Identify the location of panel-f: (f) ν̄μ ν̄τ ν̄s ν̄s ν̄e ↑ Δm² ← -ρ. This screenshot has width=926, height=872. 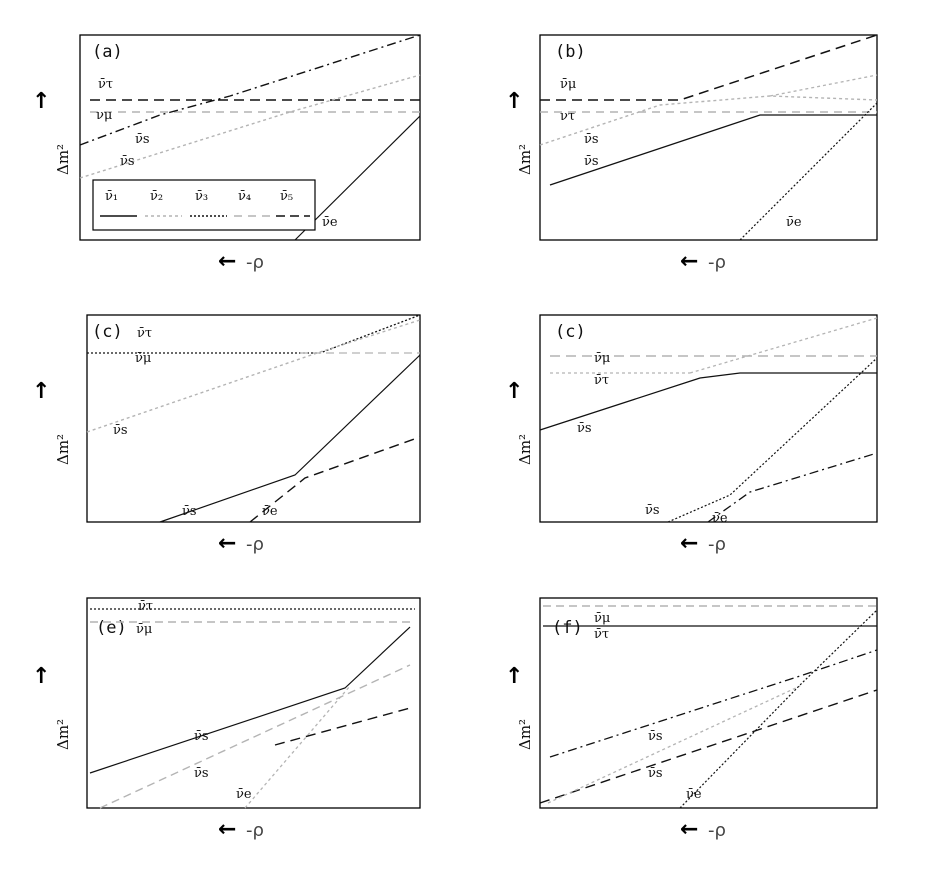
(691, 719).